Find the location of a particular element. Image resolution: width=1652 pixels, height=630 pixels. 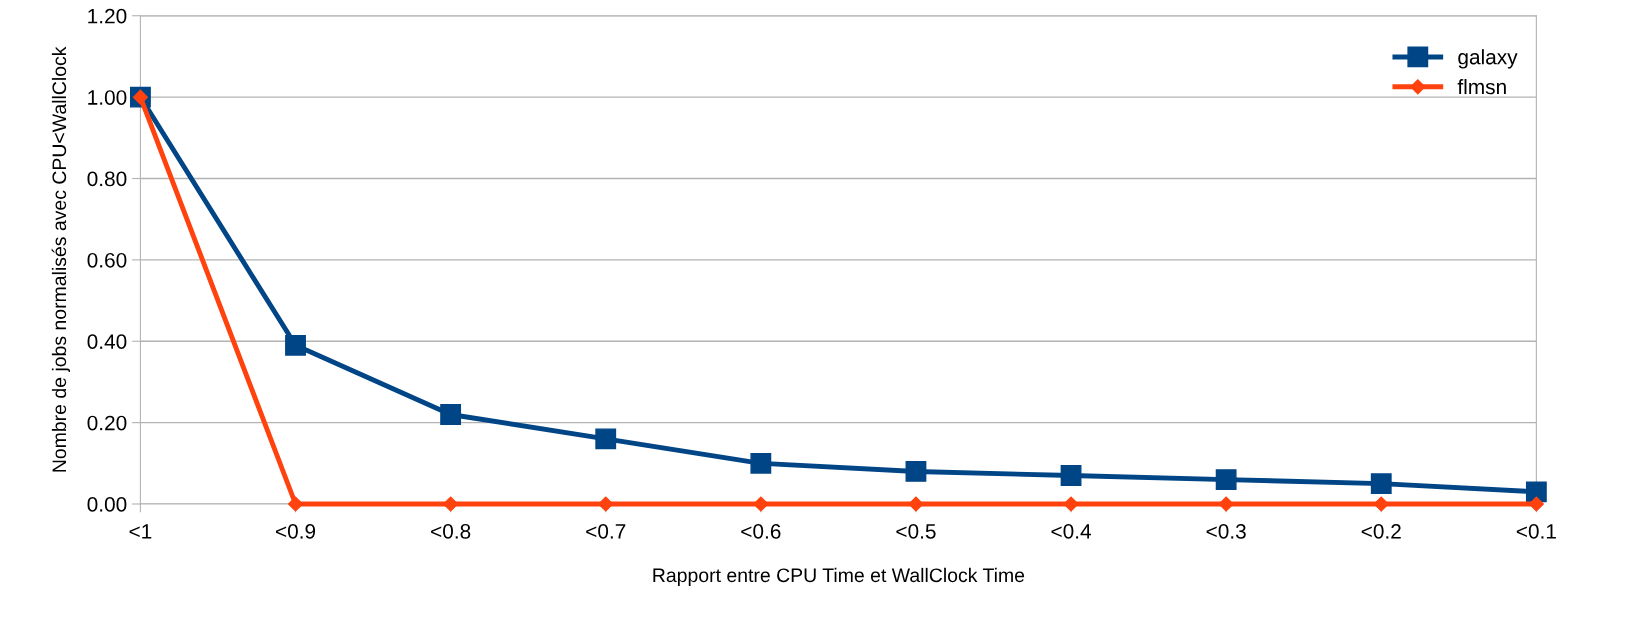

x-tick-label: <1 is located at coordinates (140, 531).